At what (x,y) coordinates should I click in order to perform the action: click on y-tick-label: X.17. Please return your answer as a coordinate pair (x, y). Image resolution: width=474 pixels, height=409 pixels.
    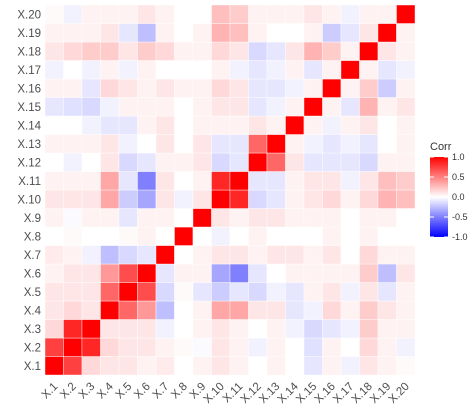
    Looking at the image, I should click on (29, 71).